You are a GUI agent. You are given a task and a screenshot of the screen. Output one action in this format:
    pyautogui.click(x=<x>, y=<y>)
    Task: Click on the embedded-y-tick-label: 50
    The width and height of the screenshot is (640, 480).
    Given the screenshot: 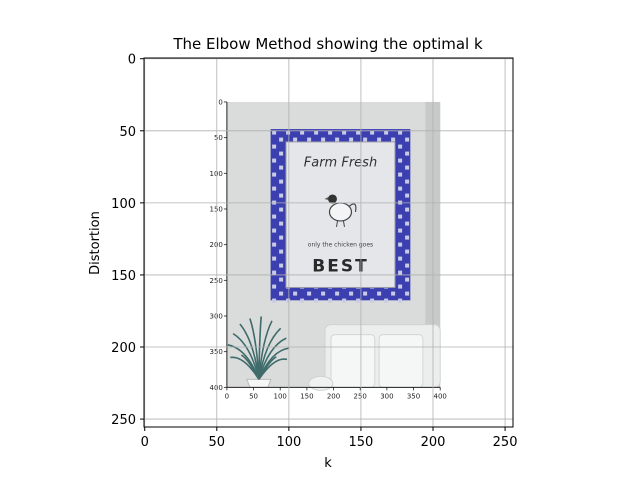 What is the action you would take?
    pyautogui.click(x=218, y=138)
    